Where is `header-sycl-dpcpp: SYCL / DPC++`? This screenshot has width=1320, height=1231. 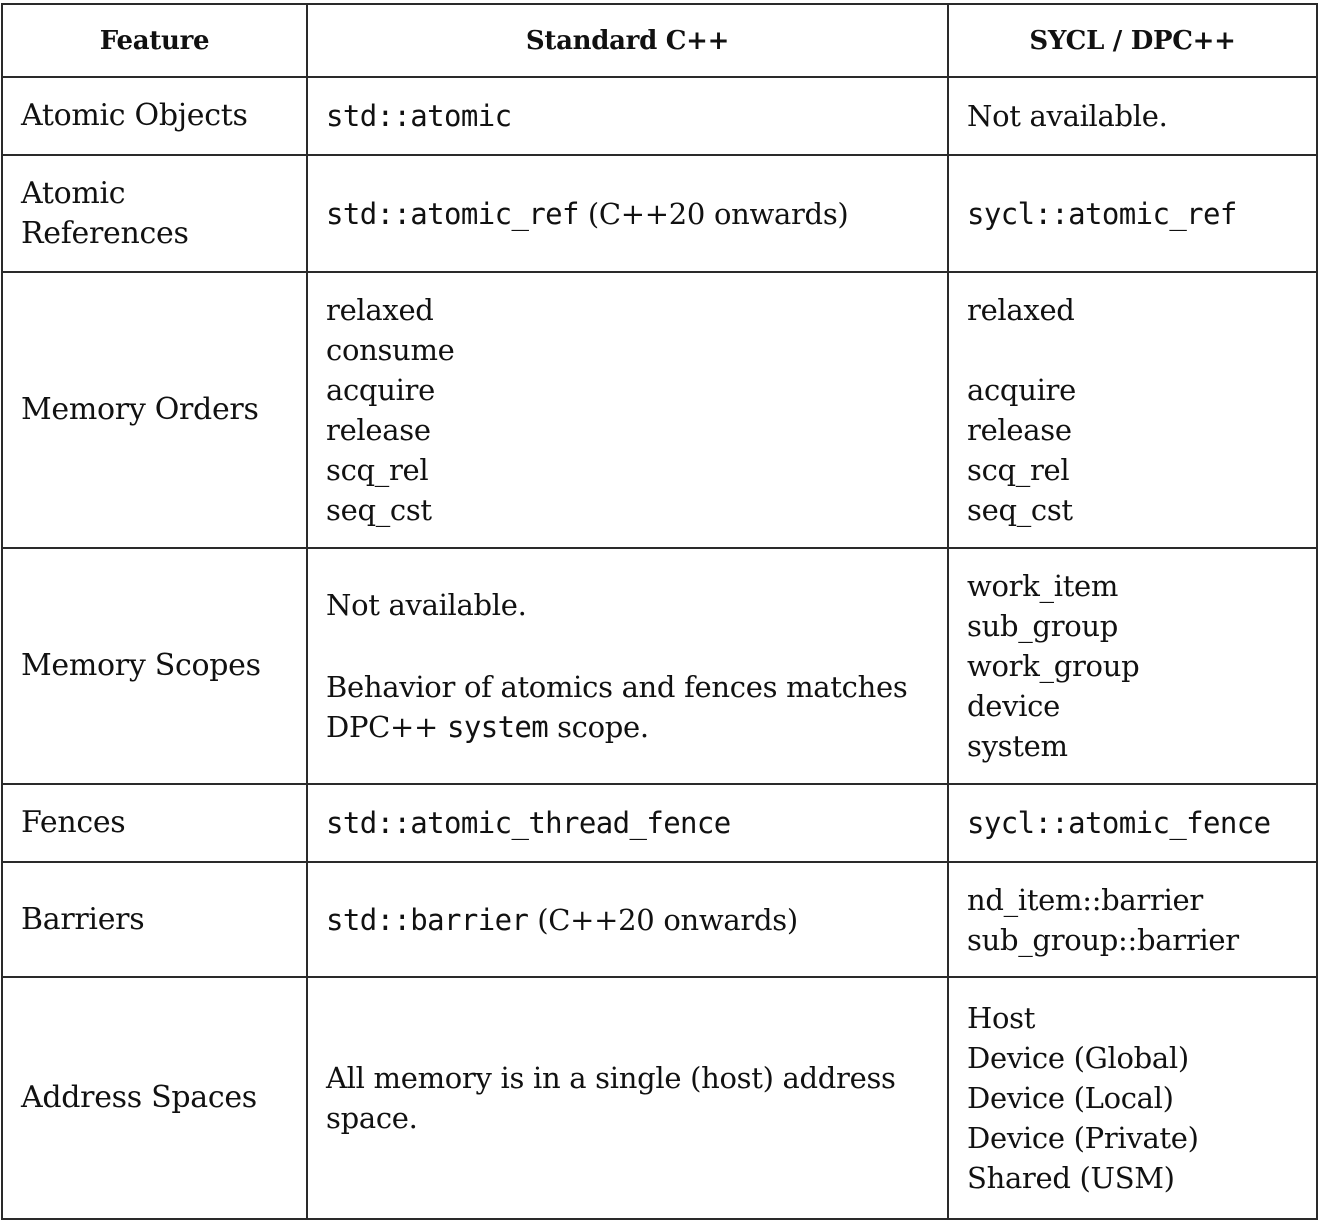 header-sycl-dpcpp: SYCL / DPC++ is located at coordinates (1132, 40).